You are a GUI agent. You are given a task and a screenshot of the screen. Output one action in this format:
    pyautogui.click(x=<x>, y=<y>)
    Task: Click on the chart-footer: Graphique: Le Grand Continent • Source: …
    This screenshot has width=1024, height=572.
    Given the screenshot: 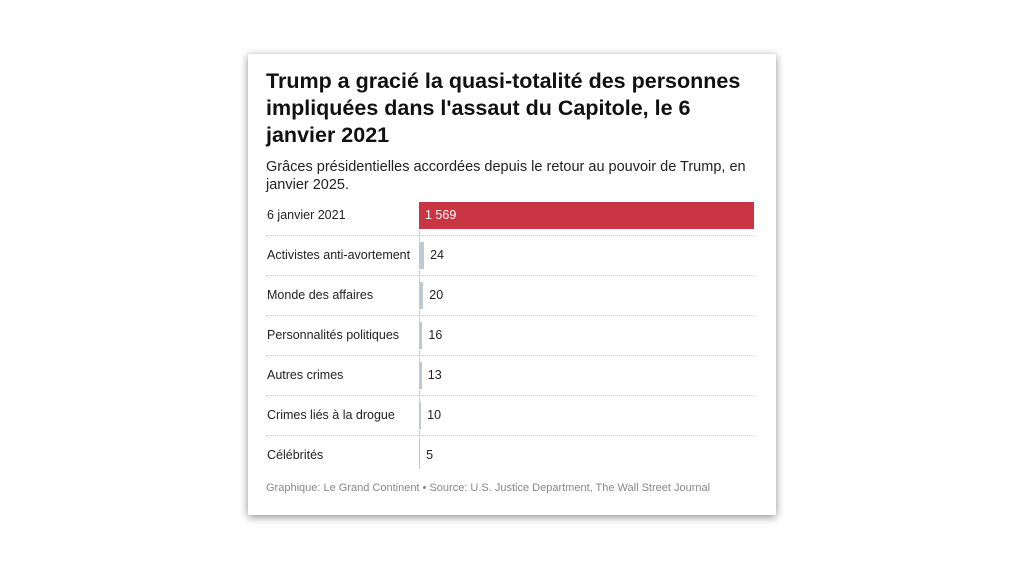 What is the action you would take?
    pyautogui.click(x=488, y=488)
    